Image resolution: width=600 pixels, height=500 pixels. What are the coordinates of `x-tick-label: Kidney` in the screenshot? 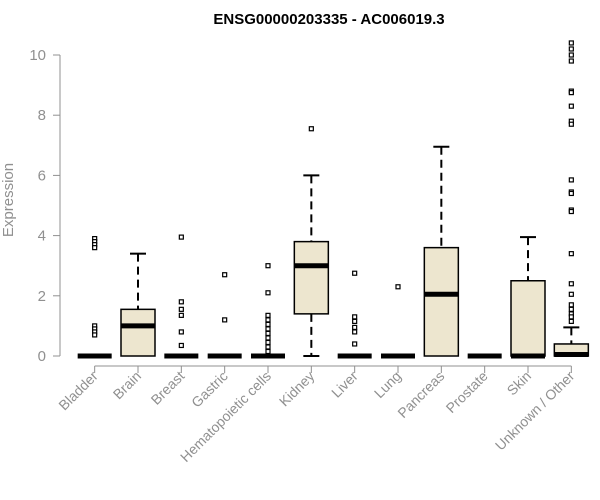 It's located at (297, 389).